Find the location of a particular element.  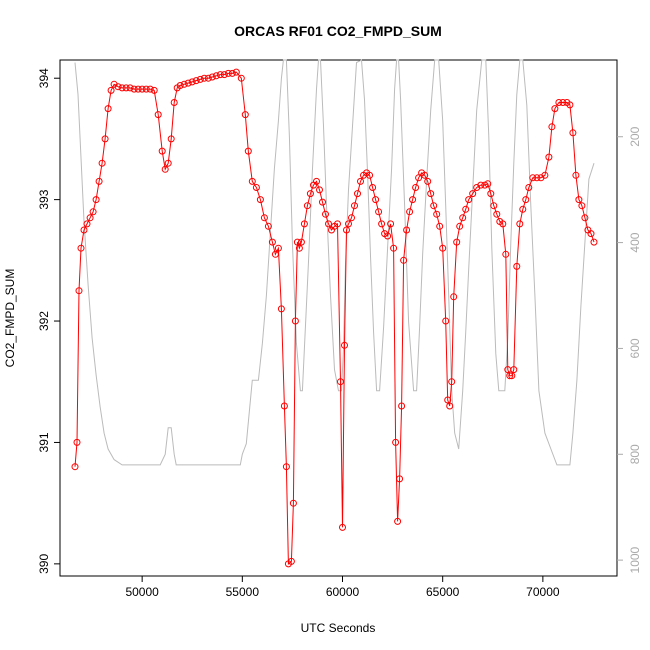

y-tick-label: 394 is located at coordinates (44, 78).